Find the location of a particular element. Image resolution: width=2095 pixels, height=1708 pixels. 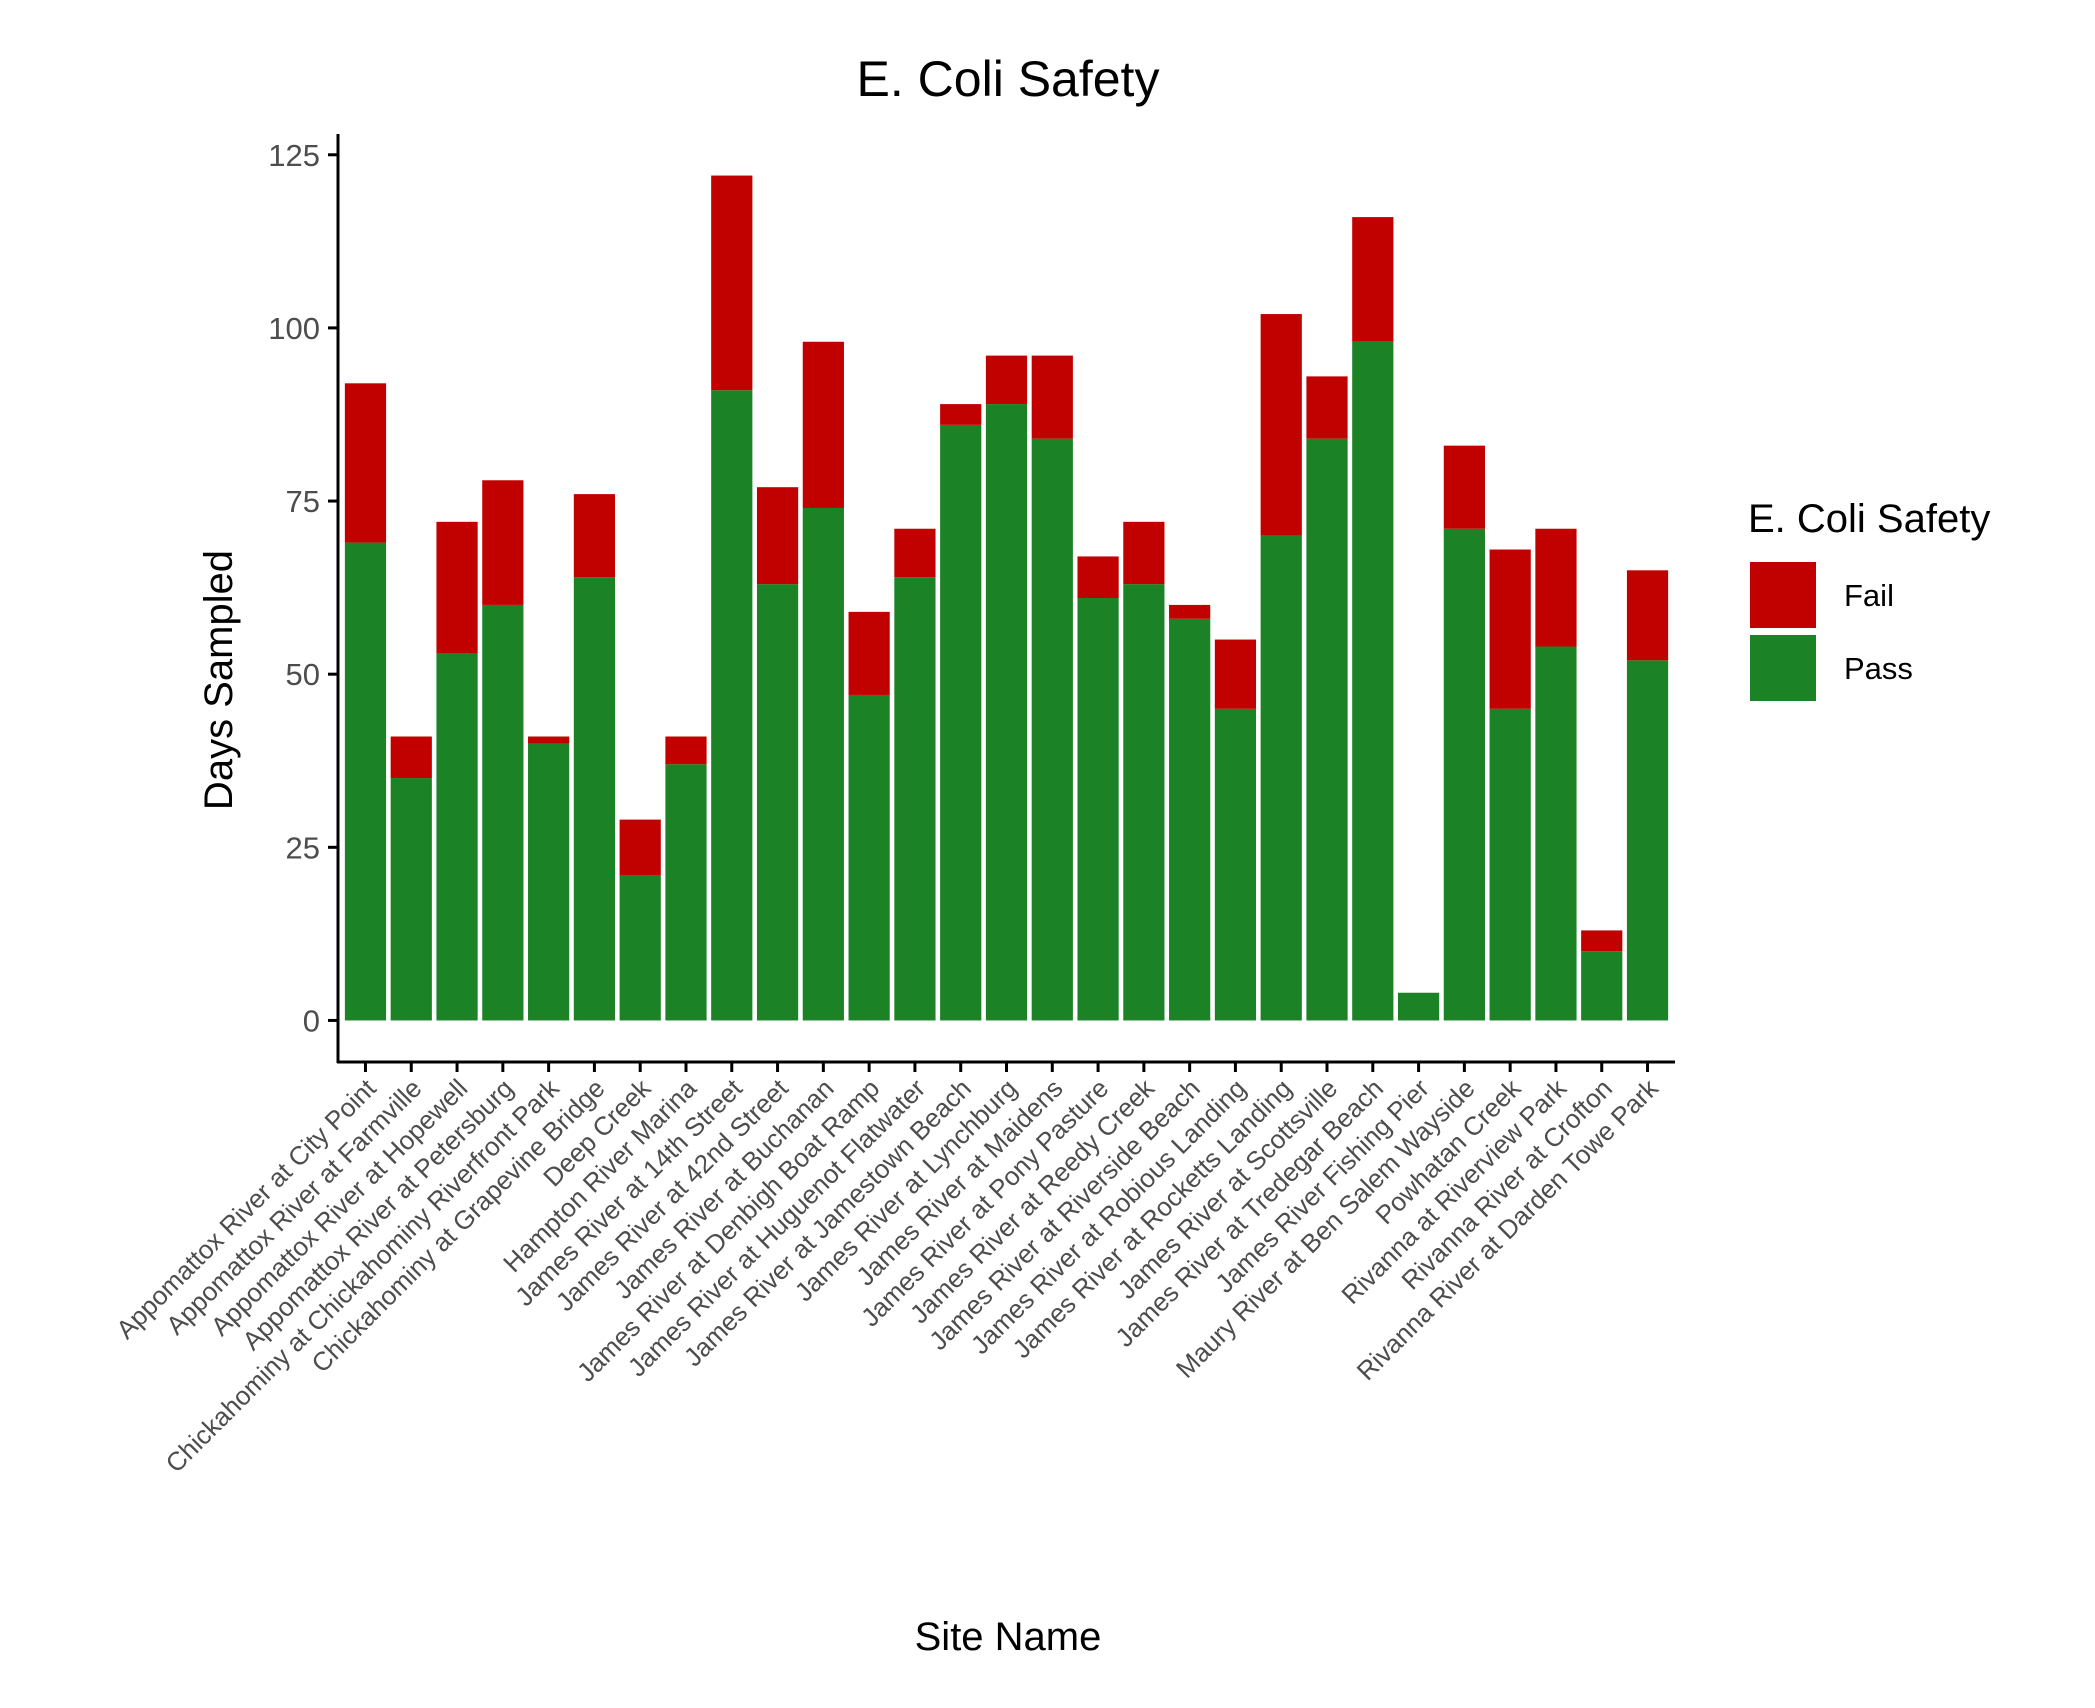

y-tick-label: 75 is located at coordinates (303, 501).